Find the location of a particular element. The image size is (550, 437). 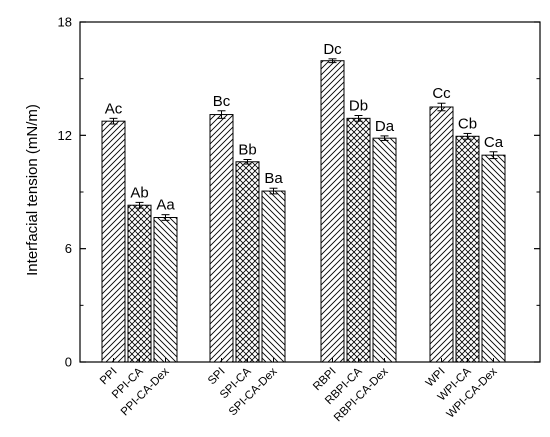

significance-label: Cc is located at coordinates (441, 93).